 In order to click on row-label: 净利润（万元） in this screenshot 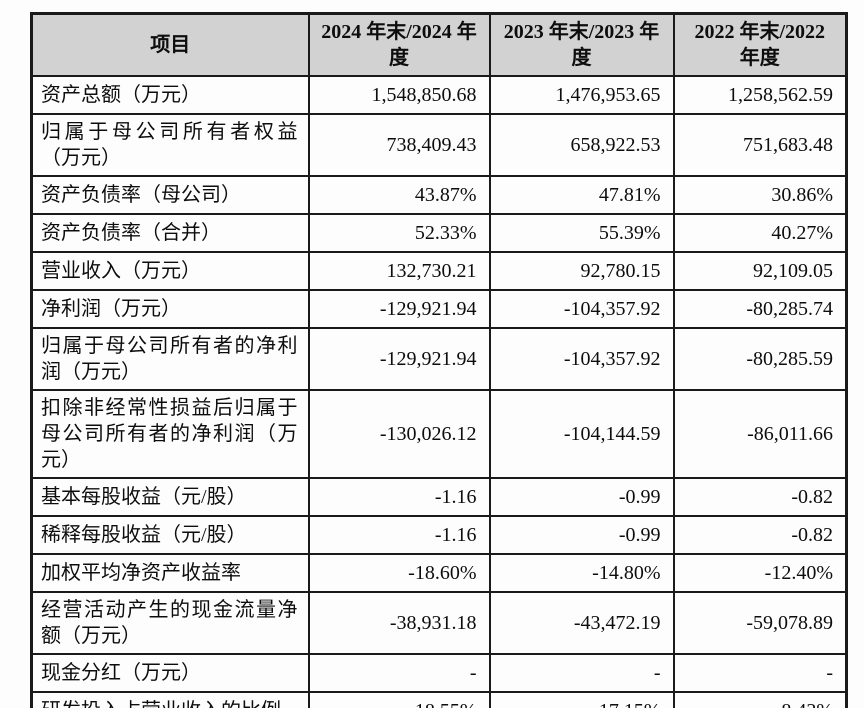, I will do `click(170, 309)`.